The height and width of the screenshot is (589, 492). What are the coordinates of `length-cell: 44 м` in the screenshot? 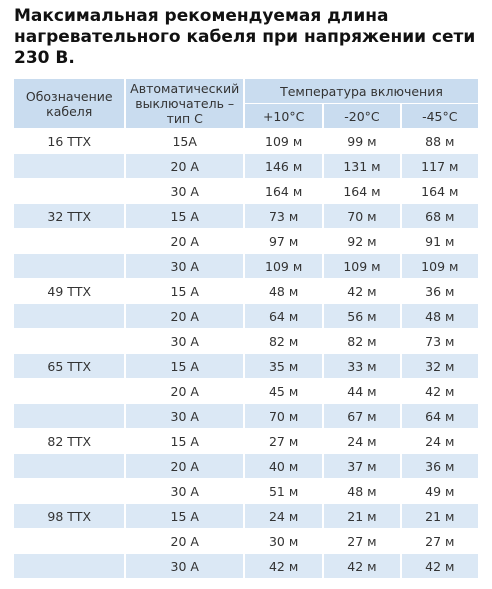 It's located at (362, 391).